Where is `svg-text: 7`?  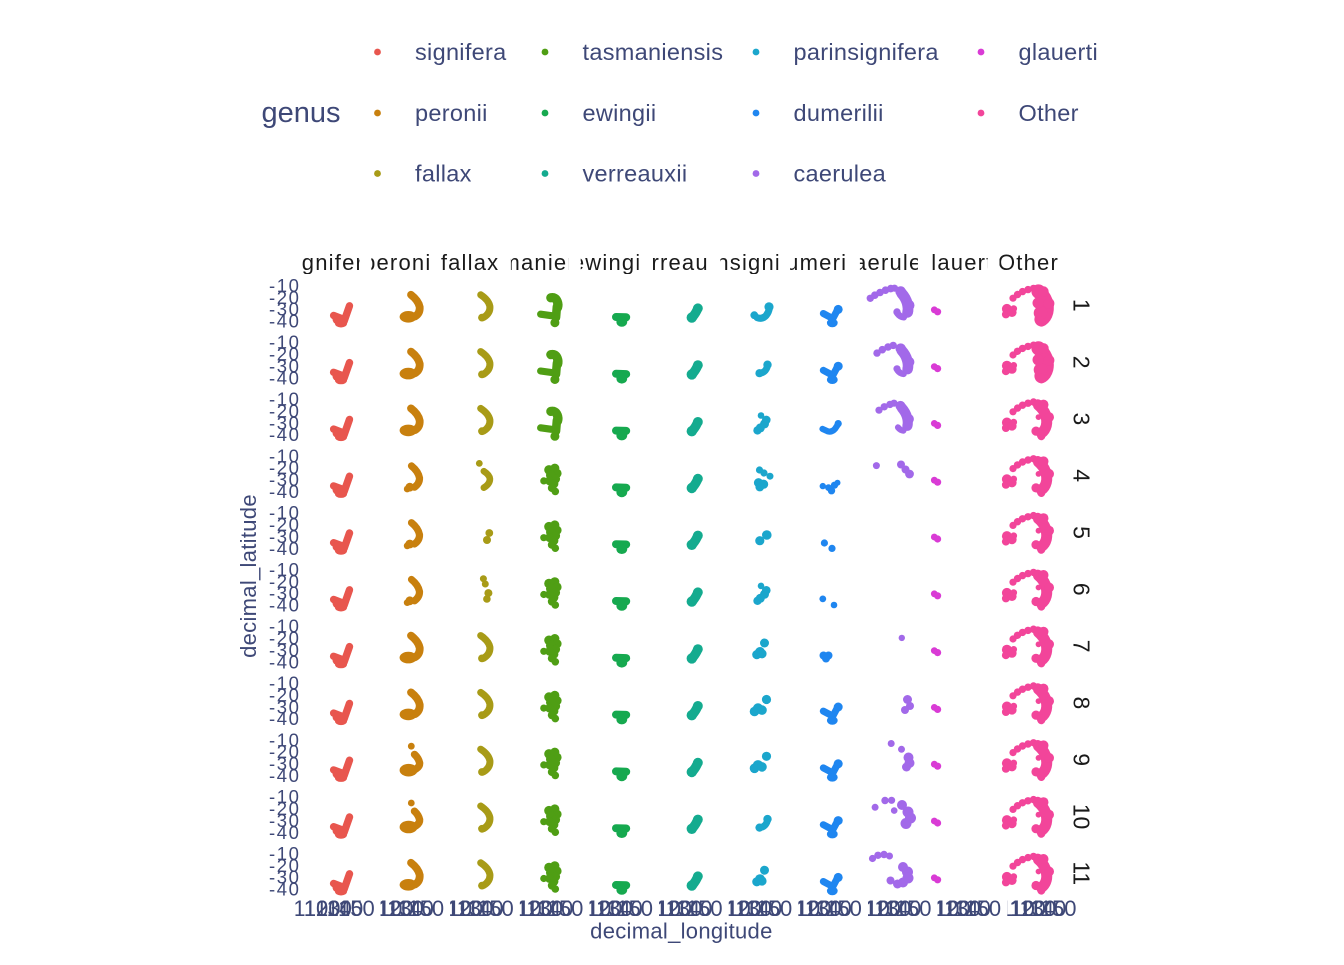 svg-text: 7 is located at coordinates (1082, 646).